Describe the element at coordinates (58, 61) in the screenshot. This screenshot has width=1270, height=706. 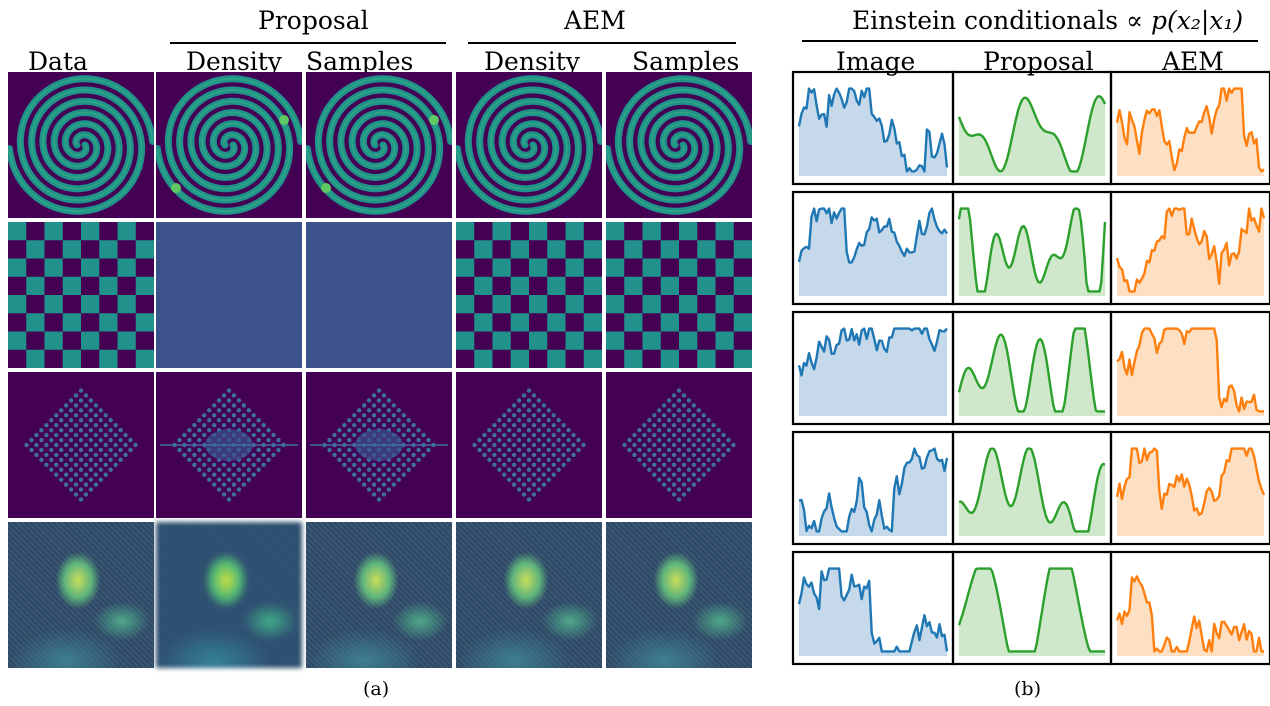
I see `col-header-data: Data` at that location.